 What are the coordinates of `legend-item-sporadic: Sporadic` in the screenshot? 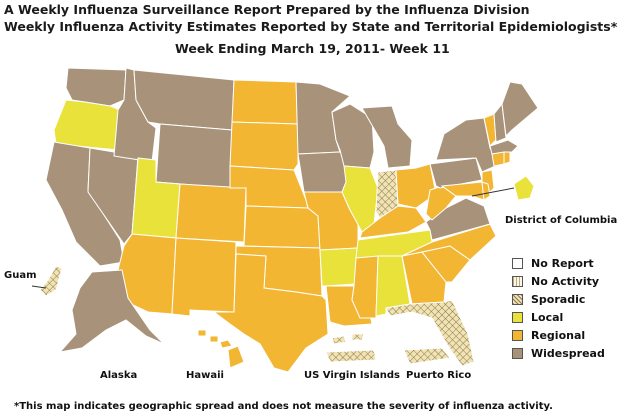 It's located at (558, 299).